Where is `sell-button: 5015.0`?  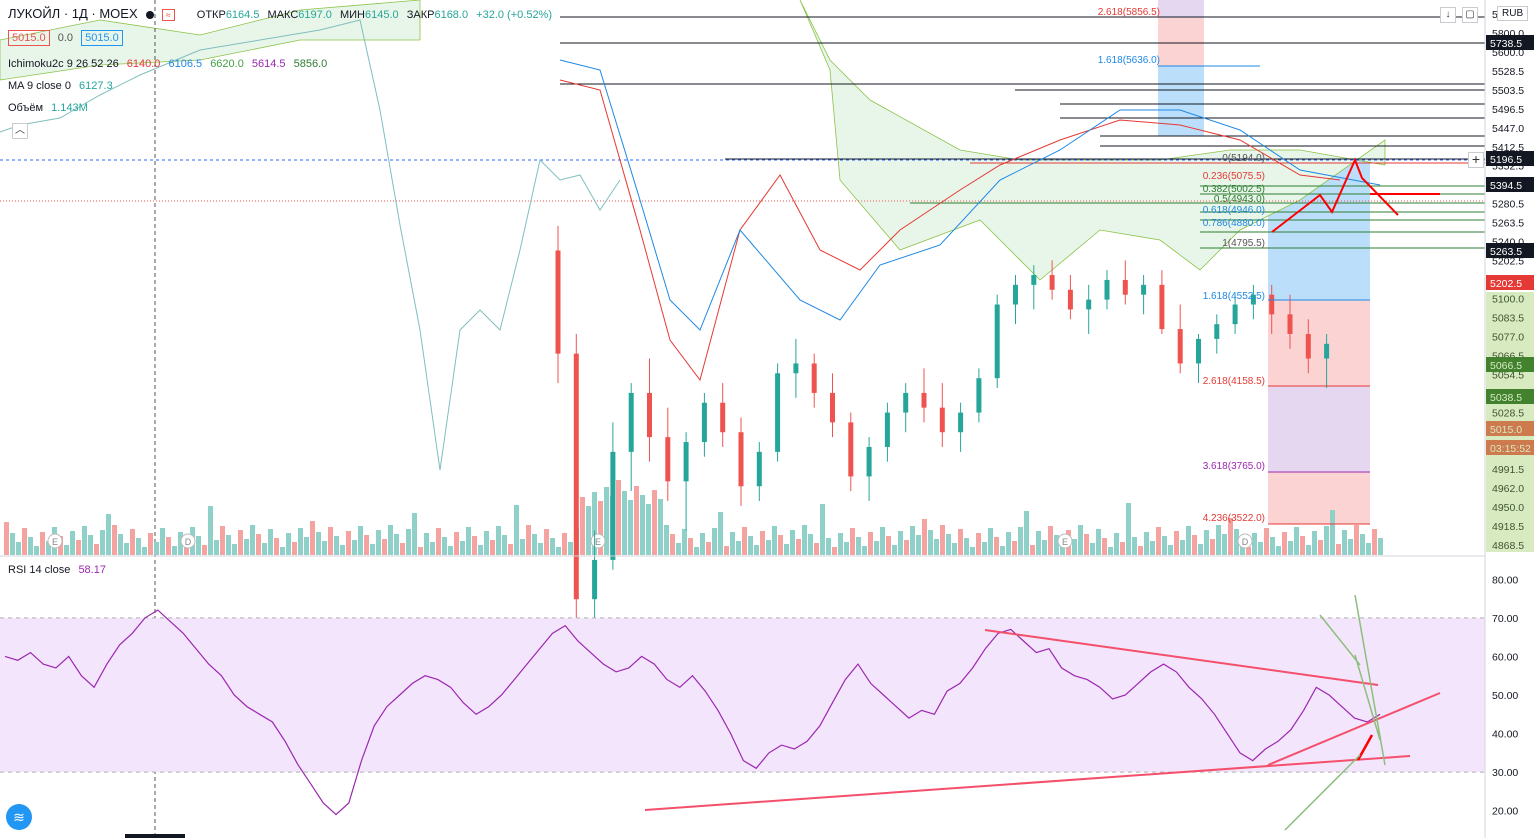 sell-button: 5015.0 is located at coordinates (29, 38).